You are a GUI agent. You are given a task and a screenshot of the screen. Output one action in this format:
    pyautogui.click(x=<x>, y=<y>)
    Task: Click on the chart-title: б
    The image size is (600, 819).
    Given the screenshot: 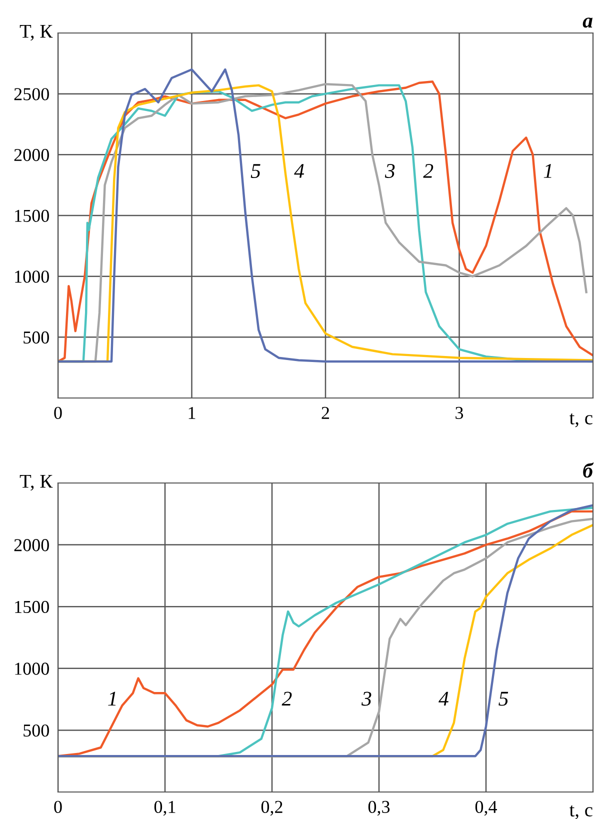 What is the action you would take?
    pyautogui.click(x=588, y=470)
    